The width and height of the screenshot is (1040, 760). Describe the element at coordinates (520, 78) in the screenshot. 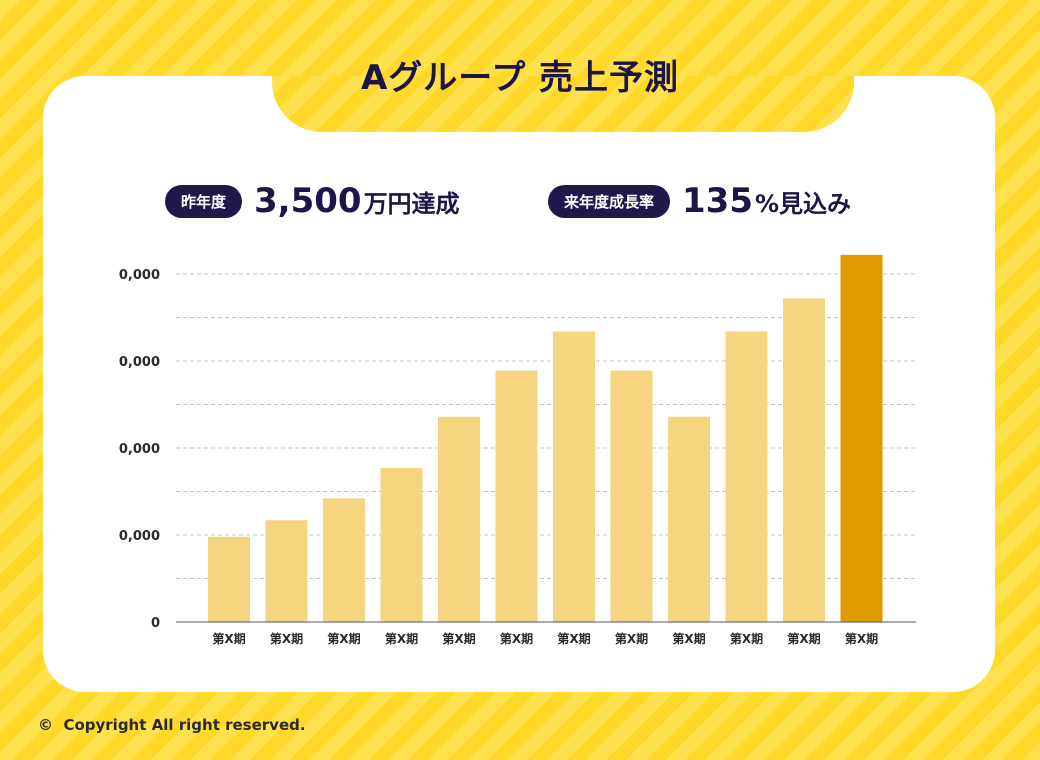

I see `page-title: Aグループ 売上予測` at that location.